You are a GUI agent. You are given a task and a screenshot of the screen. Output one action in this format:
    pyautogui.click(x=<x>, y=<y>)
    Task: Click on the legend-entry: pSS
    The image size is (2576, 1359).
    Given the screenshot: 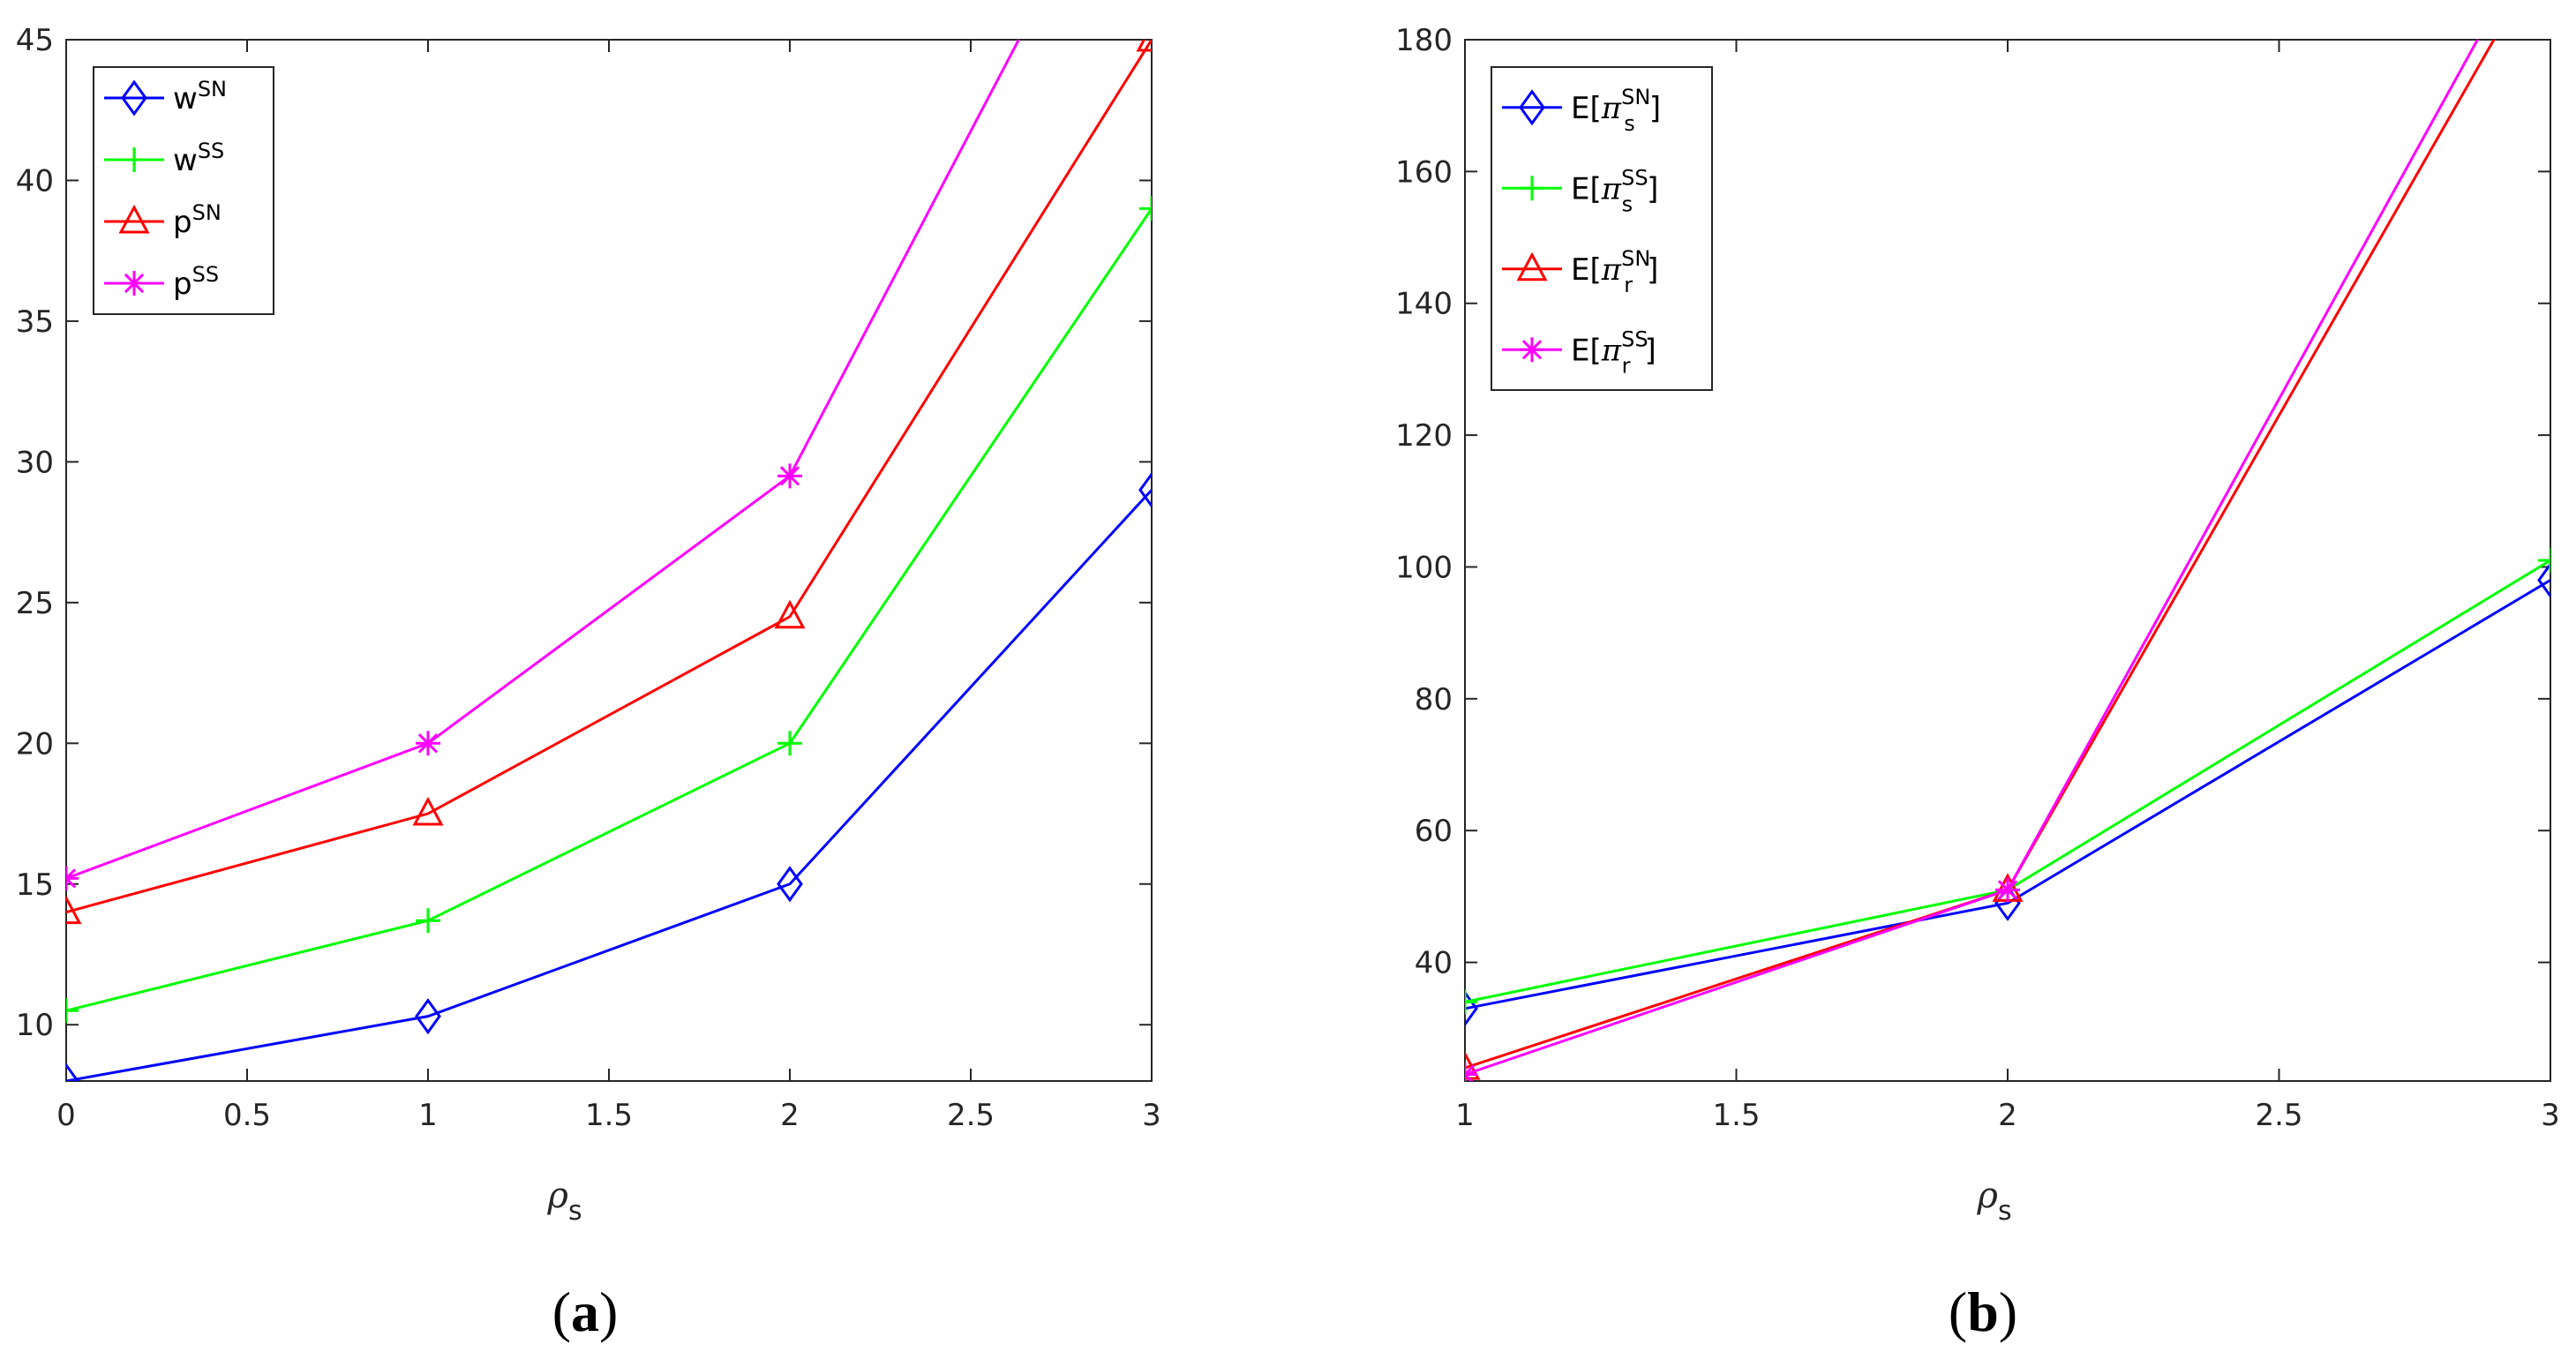 What is the action you would take?
    pyautogui.click(x=196, y=282)
    